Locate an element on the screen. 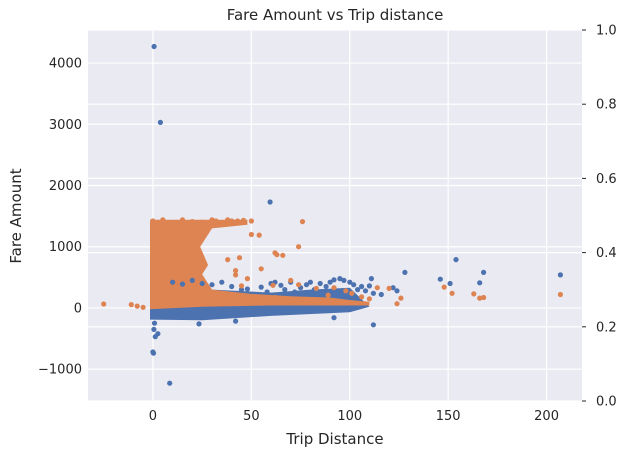 Image resolution: width=627 pixels, height=457 pixels. y2-tick-label: 0.8 is located at coordinates (606, 105).